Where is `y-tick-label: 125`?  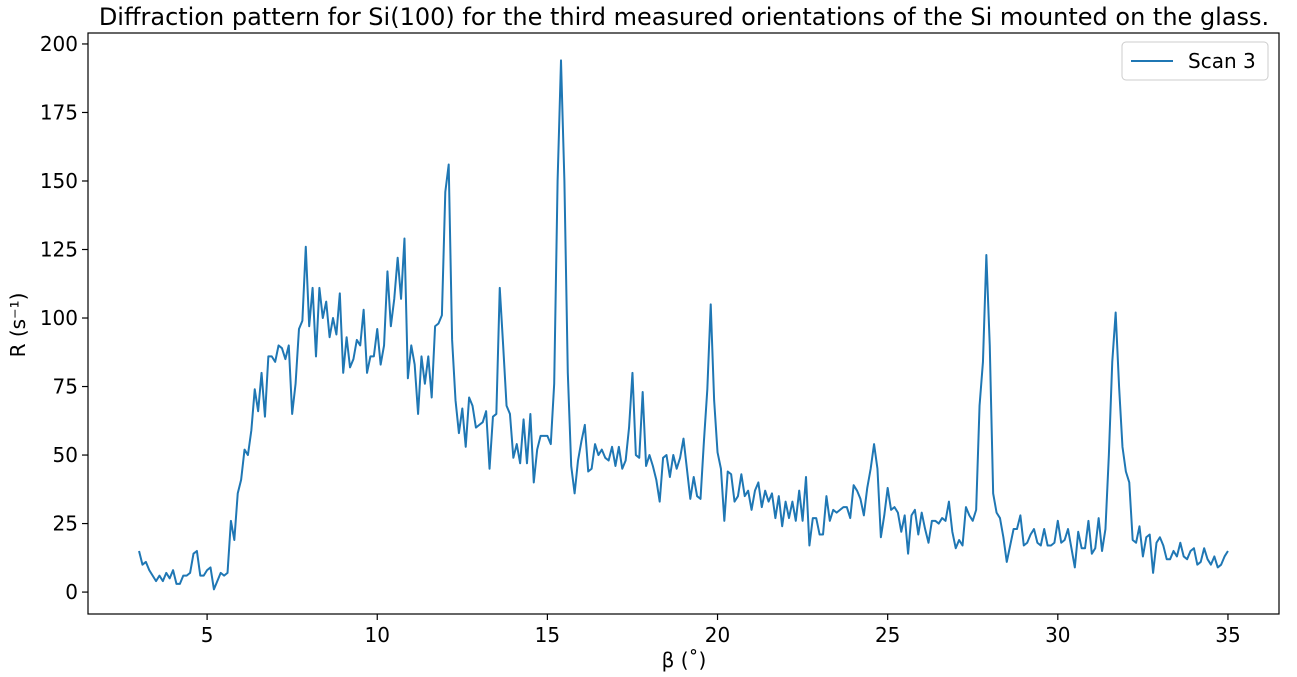 y-tick-label: 125 is located at coordinates (59, 250).